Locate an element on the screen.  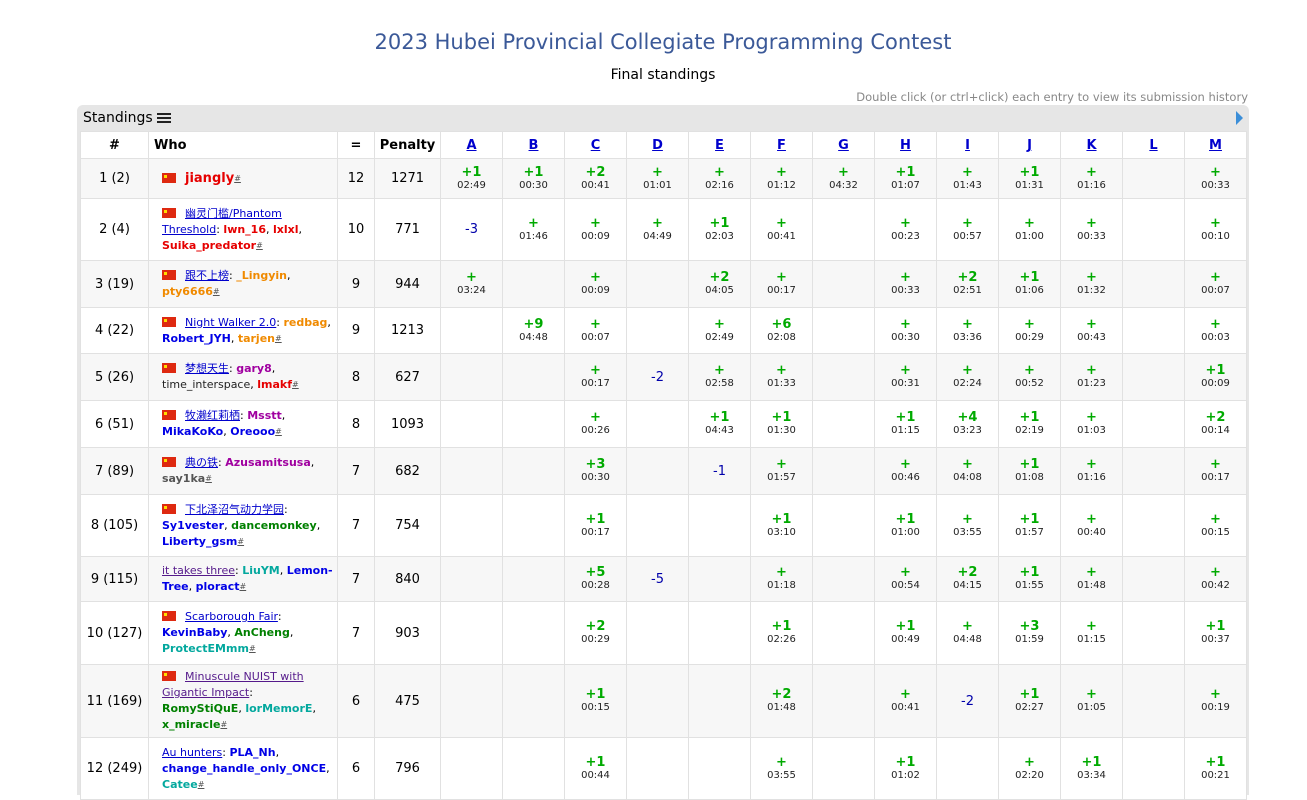
team-name: Night Walker 2.0 is located at coordinates (231, 322).